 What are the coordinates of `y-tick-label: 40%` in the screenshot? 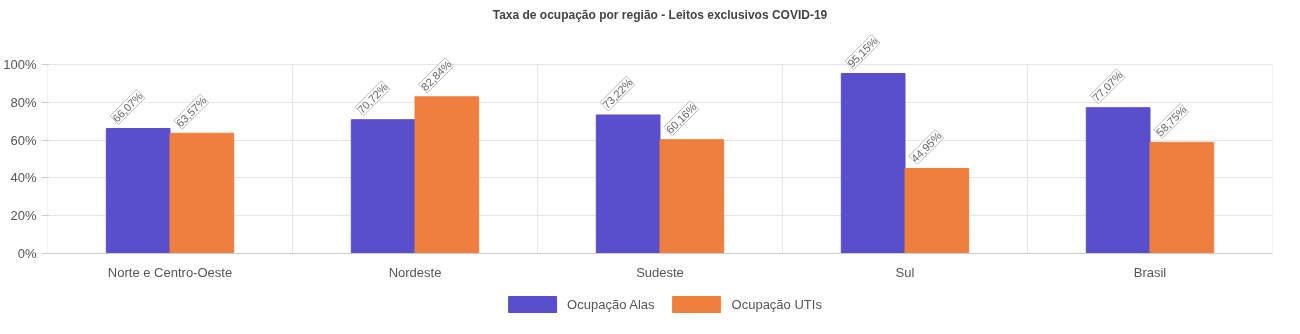 It's located at (23, 178).